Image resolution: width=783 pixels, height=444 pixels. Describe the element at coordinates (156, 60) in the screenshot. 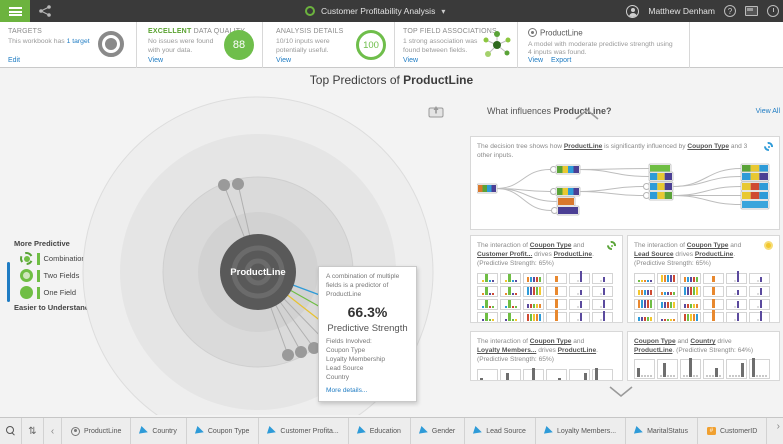

I see `quality-view-link: View` at that location.